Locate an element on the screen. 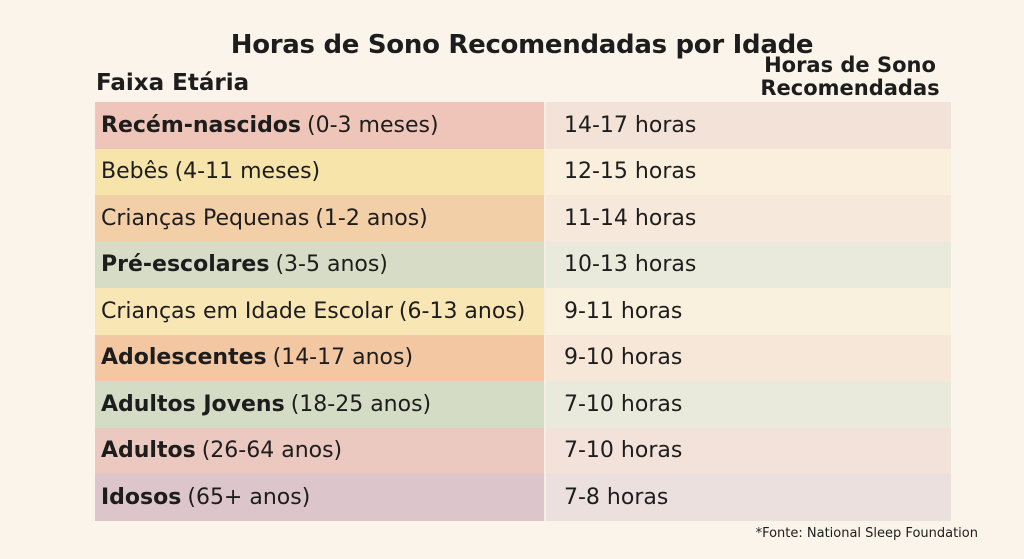  age-cell: Recém-nascidos (0-3 meses) is located at coordinates (320, 125).